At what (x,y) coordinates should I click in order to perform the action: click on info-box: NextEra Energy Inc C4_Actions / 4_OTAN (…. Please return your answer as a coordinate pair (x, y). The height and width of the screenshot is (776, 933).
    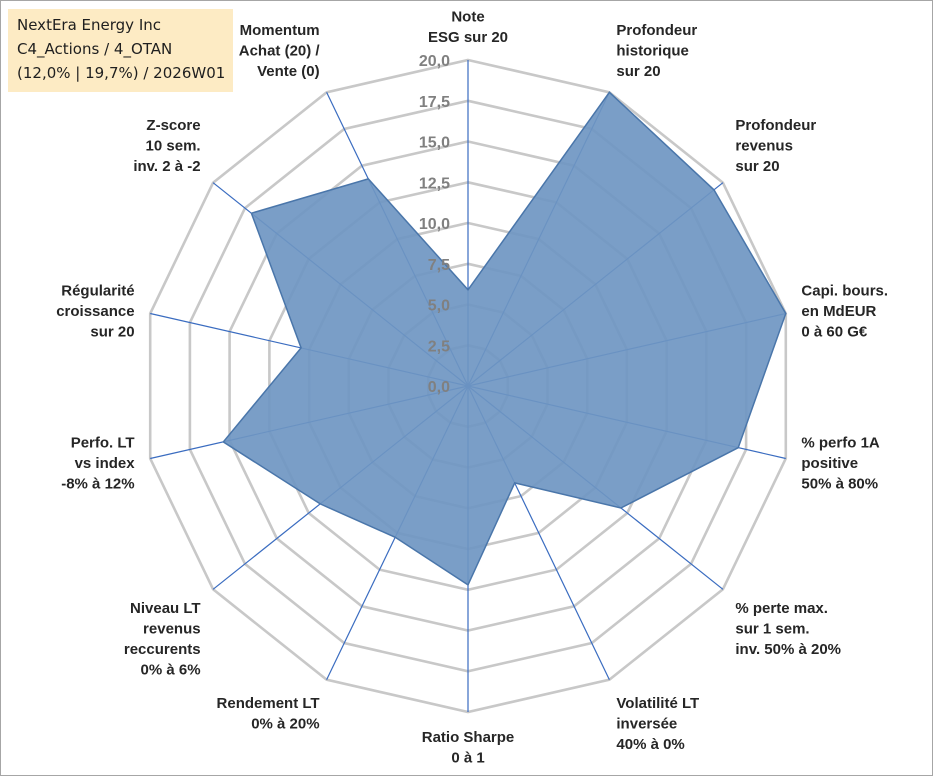
    Looking at the image, I should click on (120, 50).